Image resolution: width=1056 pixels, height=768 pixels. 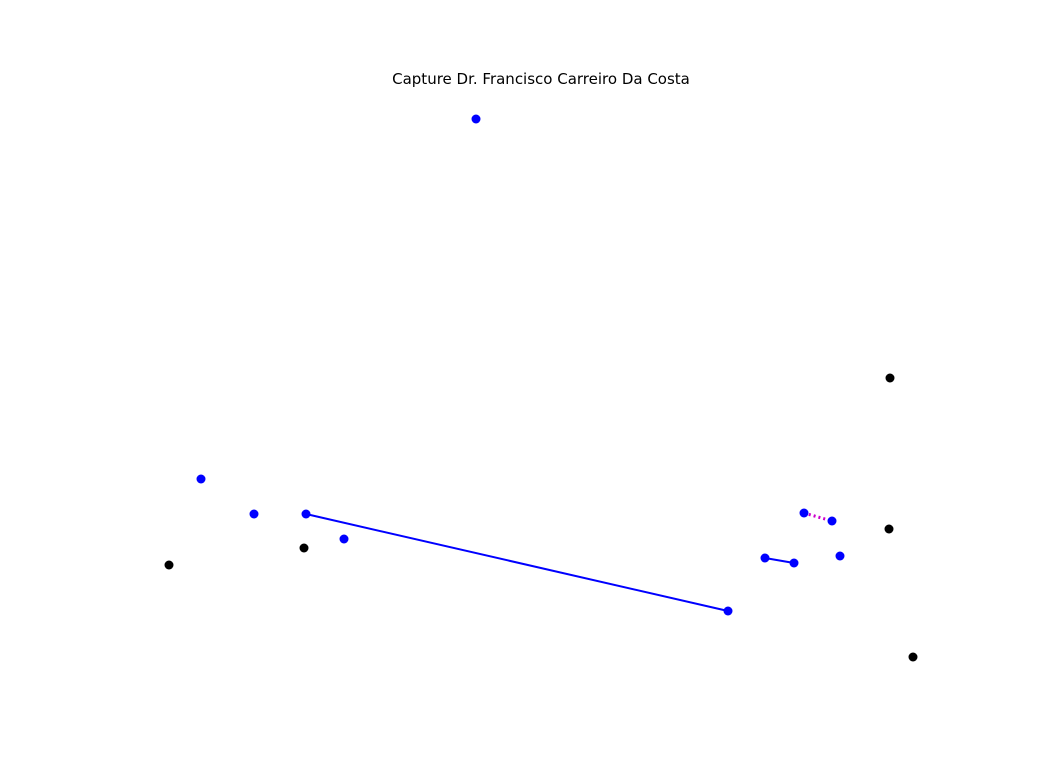 I want to click on segments-layer, so click(x=569, y=561).